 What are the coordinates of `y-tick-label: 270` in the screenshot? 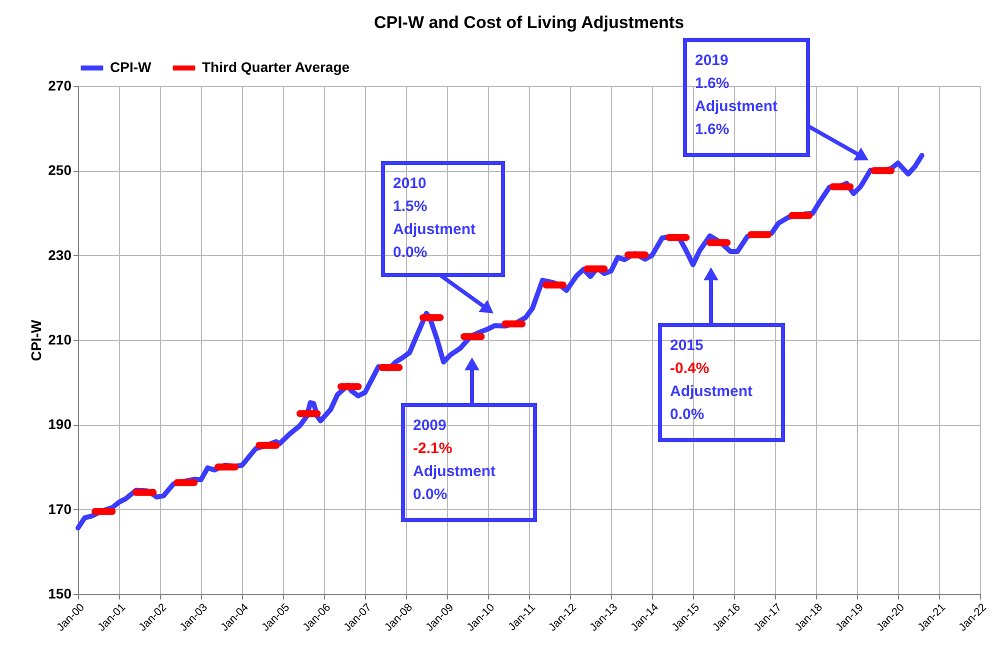 It's located at (60, 86).